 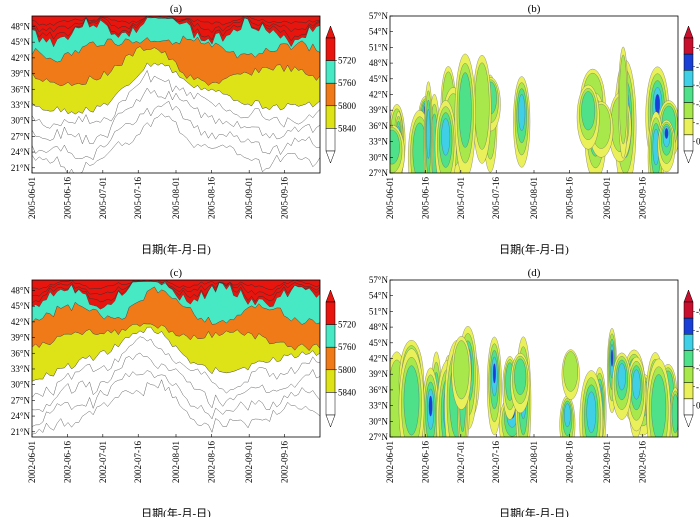 What do you see at coordinates (390, 462) in the screenshot?
I see `x-tick-label: 2002-06-01` at bounding box center [390, 462].